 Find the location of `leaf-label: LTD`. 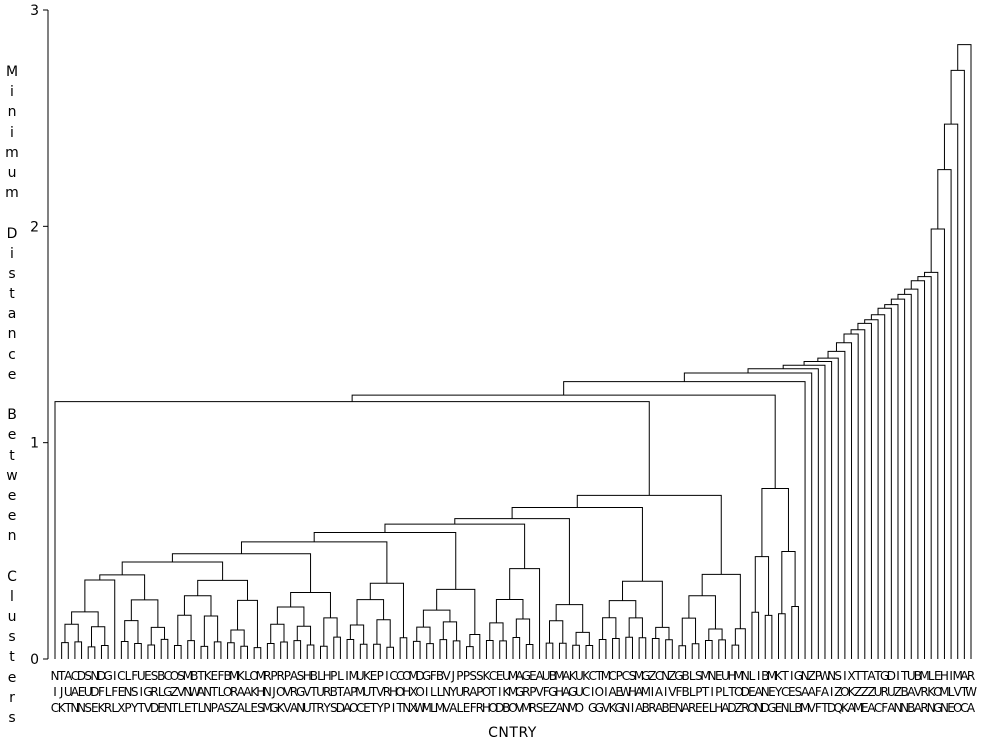

leaf-label: LTD is located at coordinates (340, 692).